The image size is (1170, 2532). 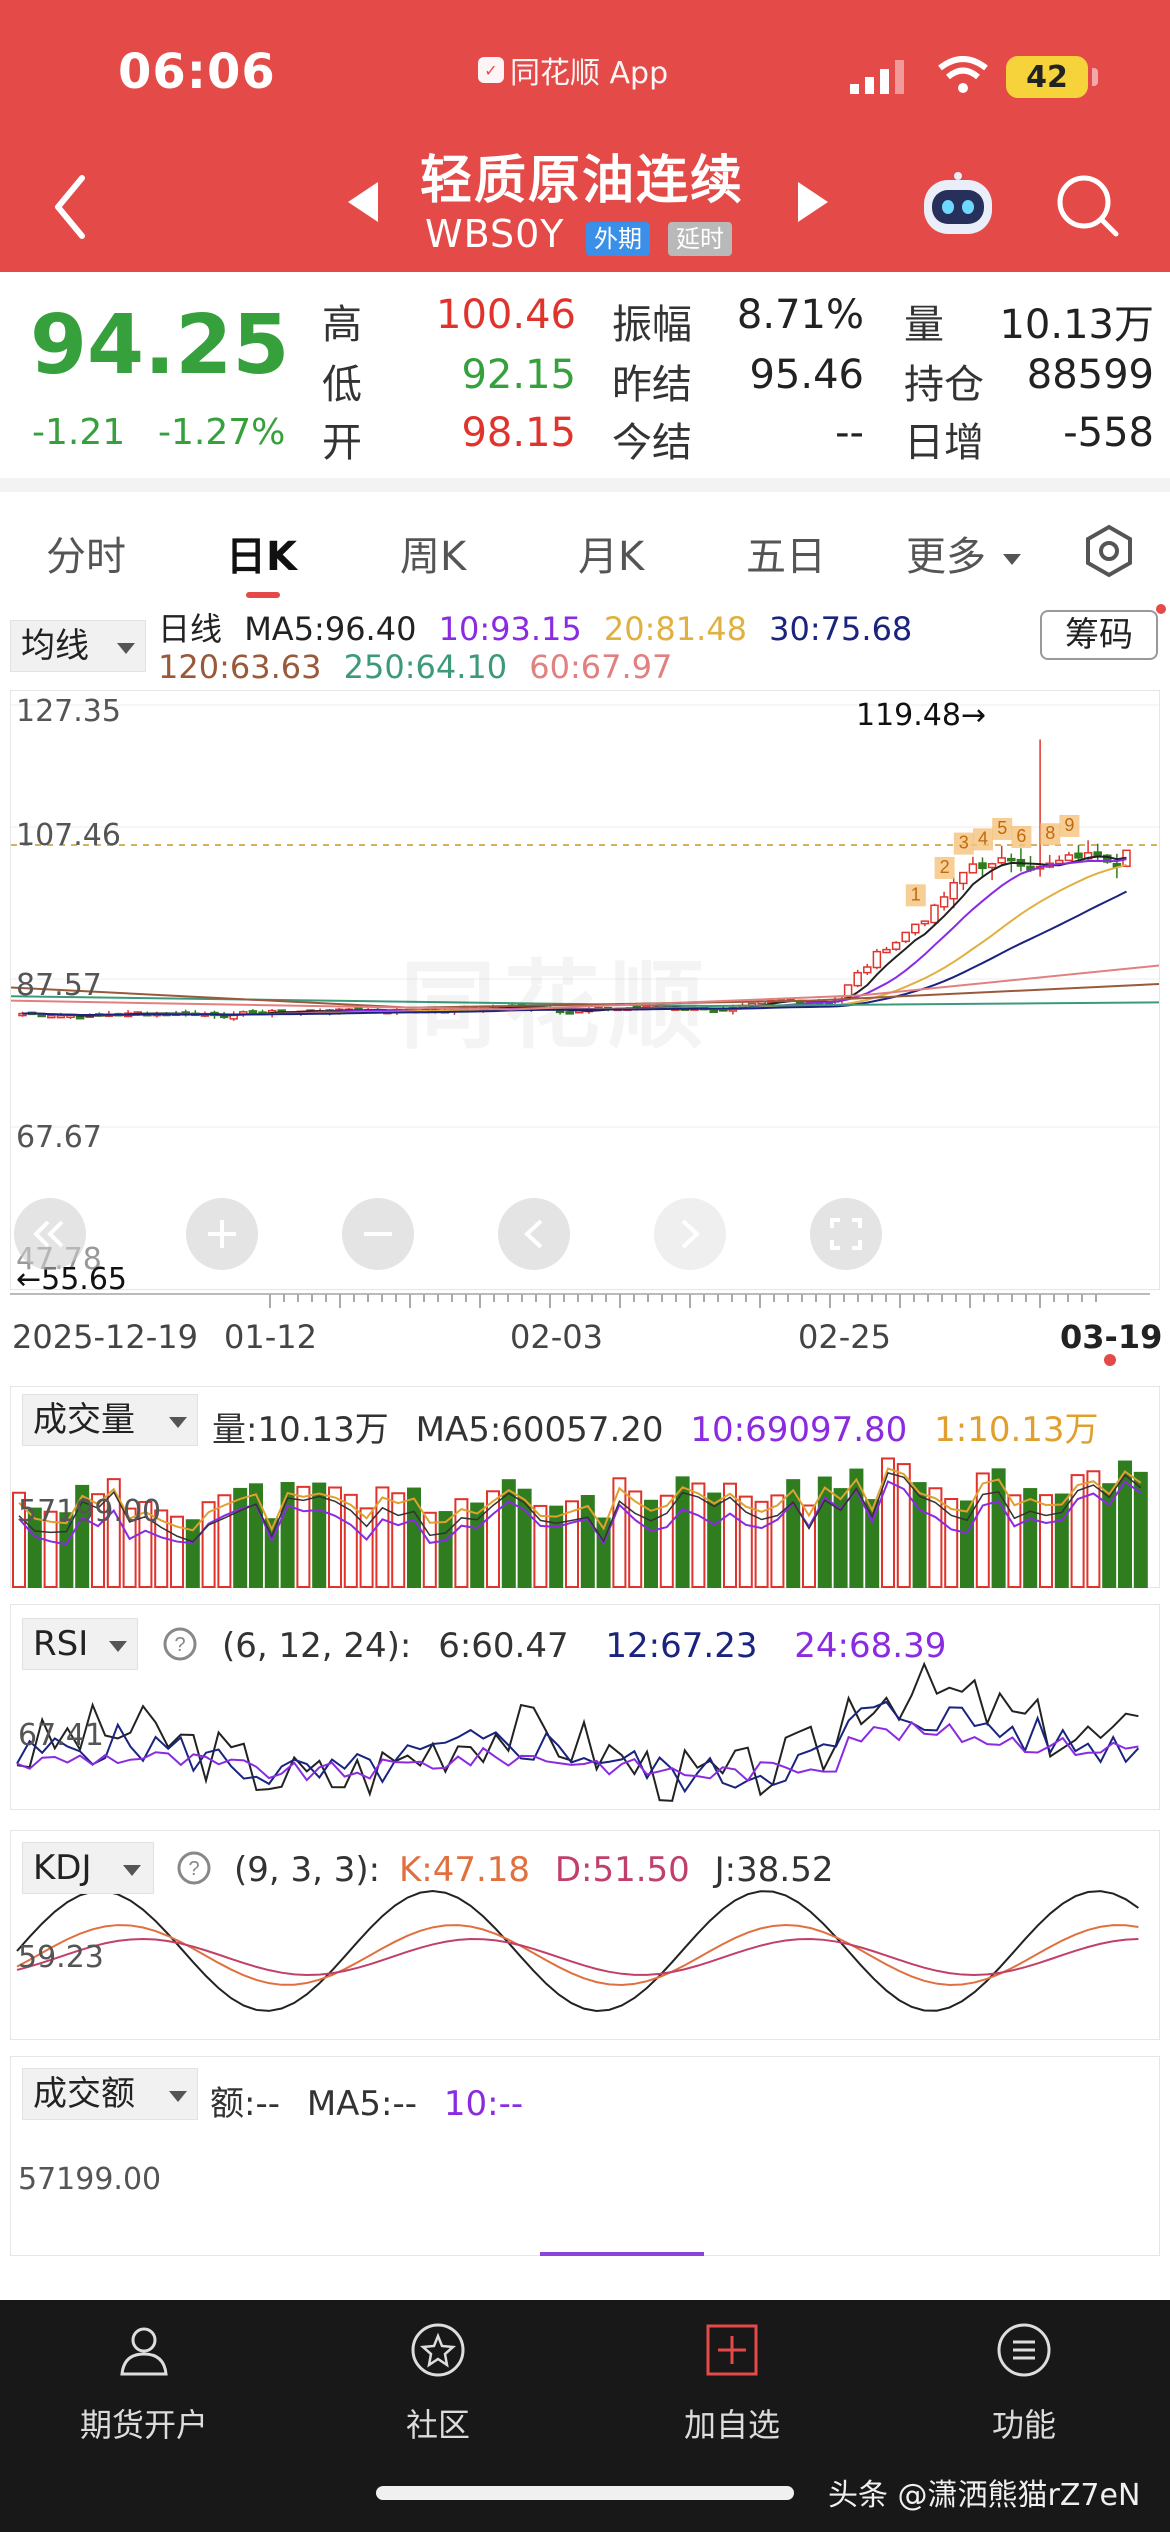 What do you see at coordinates (1099, 635) in the screenshot?
I see `chip-distribution-button: 筹码` at bounding box center [1099, 635].